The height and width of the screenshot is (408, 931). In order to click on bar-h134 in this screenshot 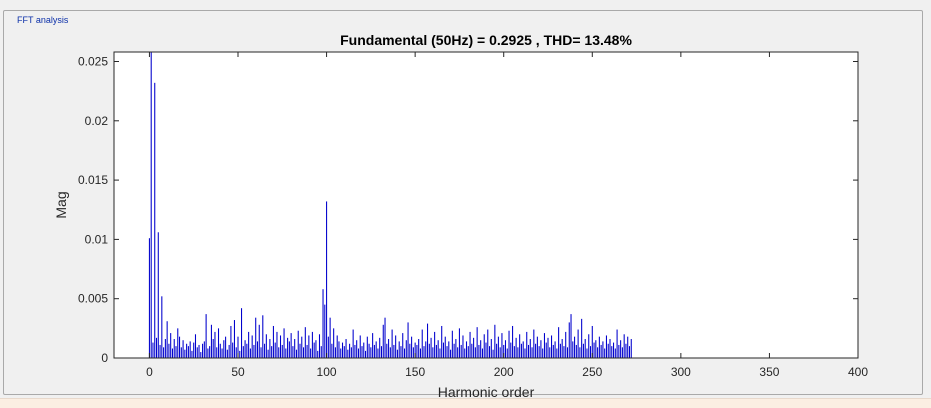, I will do `click(387, 350)`.